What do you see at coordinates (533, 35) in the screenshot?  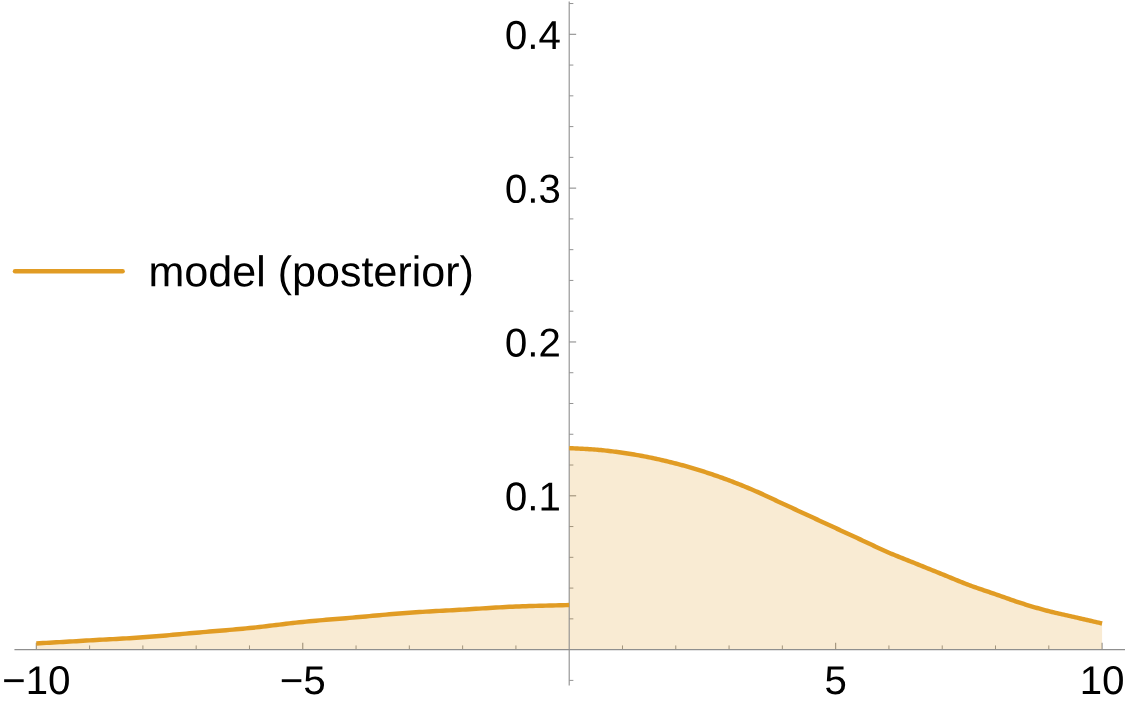 I see `y-tick-label: 0.4` at bounding box center [533, 35].